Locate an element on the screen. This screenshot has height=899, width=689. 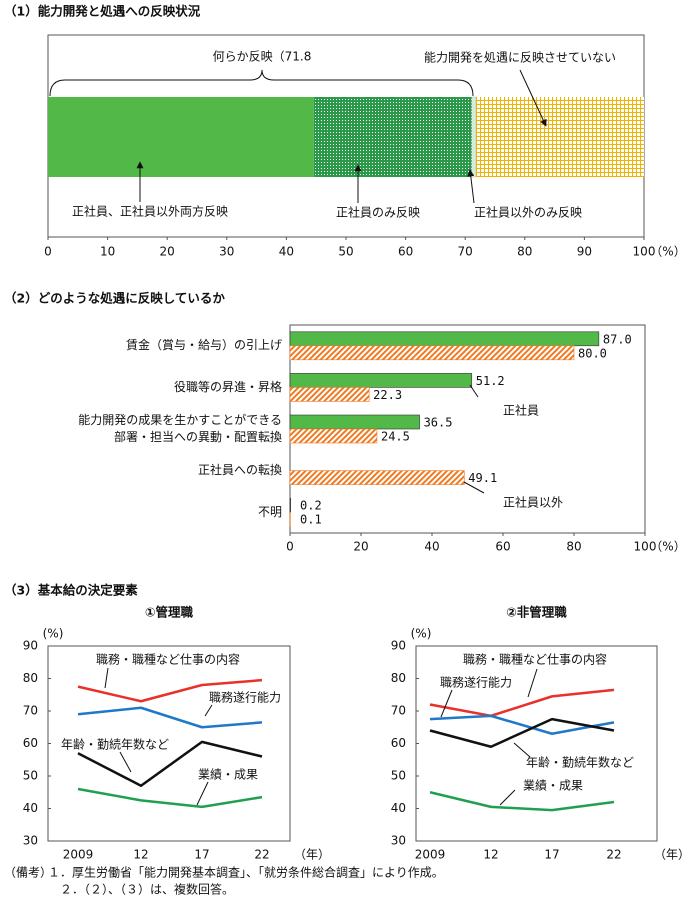
value-label: 24.5 is located at coordinates (395, 437).